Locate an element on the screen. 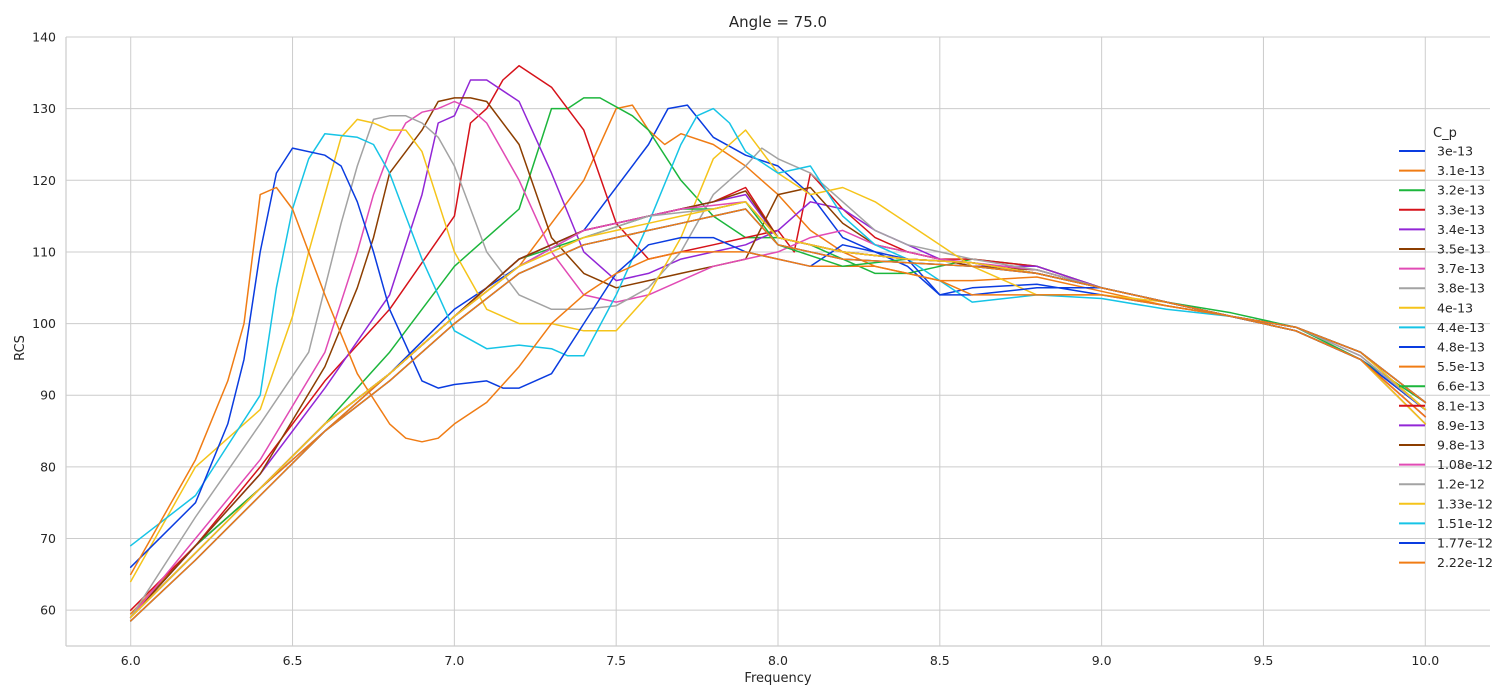 The image size is (1505, 700). y-tick-label: 110 is located at coordinates (44, 251).